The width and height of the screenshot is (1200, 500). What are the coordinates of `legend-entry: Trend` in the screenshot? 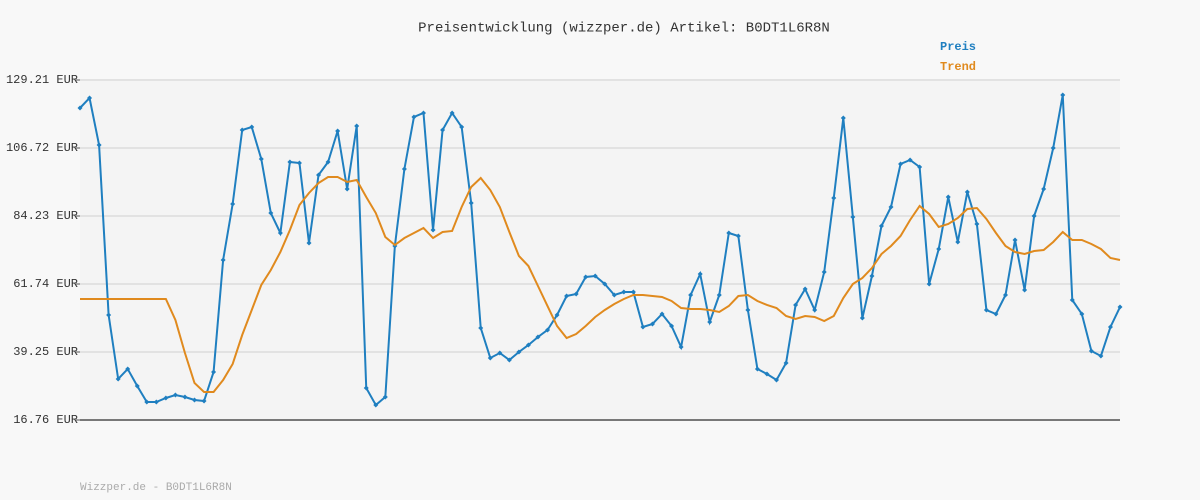 It's located at (958, 67).